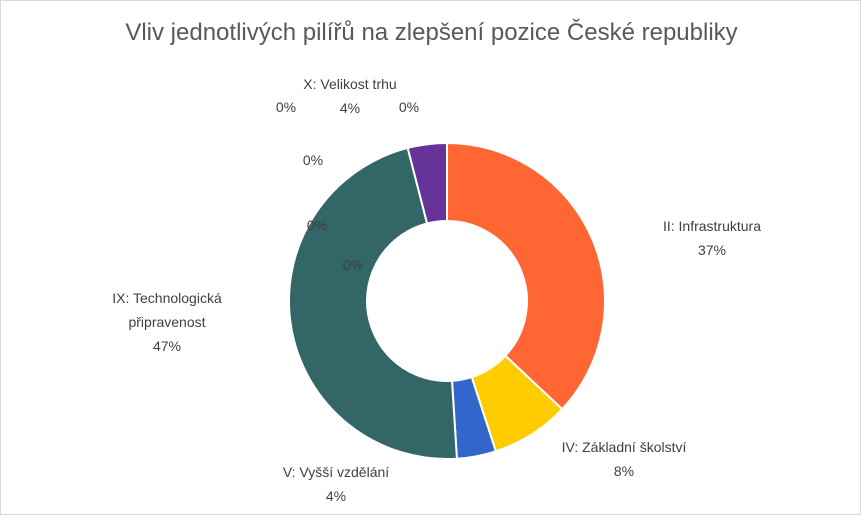 This screenshot has width=861, height=515. Describe the element at coordinates (167, 322) in the screenshot. I see `data-label-3: IX: Technologická připravenost 47%` at that location.